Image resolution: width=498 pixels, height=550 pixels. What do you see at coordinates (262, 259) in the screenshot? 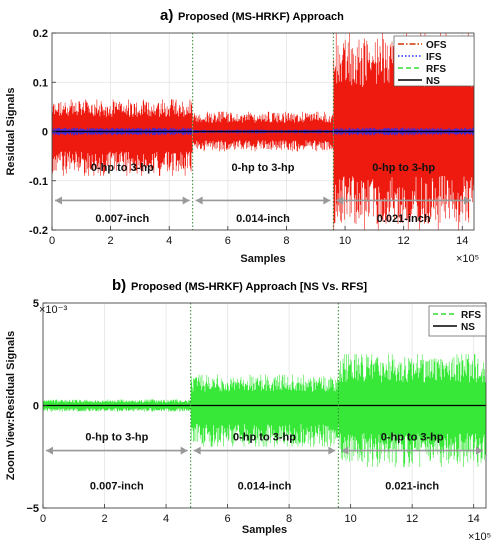
I see `x-axis-label-a: Samples` at bounding box center [262, 259].